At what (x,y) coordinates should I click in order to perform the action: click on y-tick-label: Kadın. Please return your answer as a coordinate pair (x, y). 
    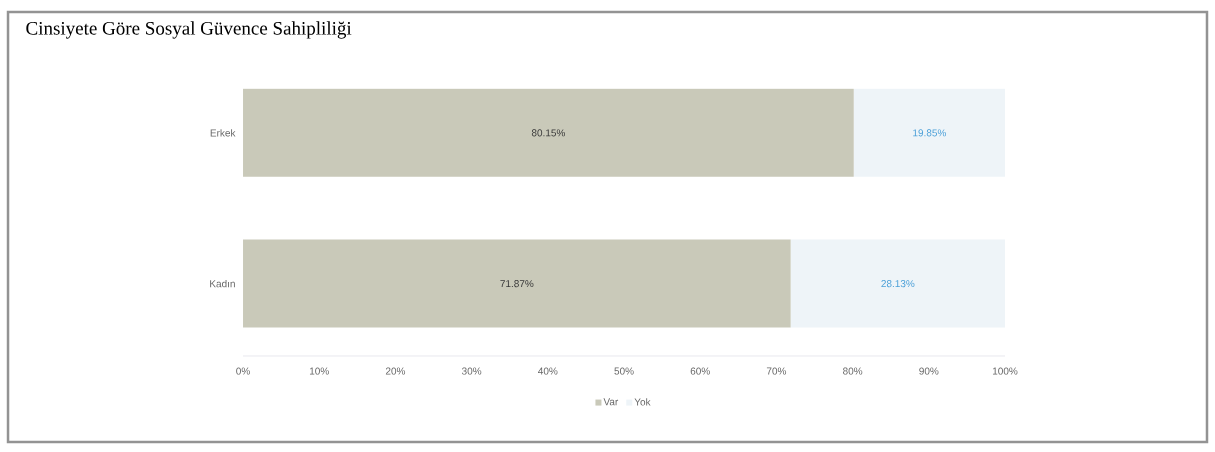
    Looking at the image, I should click on (222, 283).